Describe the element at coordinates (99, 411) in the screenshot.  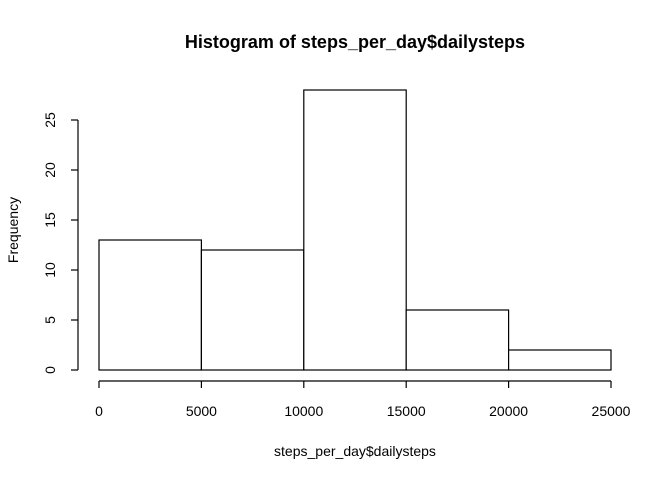
I see `x-tick-label: 0` at that location.